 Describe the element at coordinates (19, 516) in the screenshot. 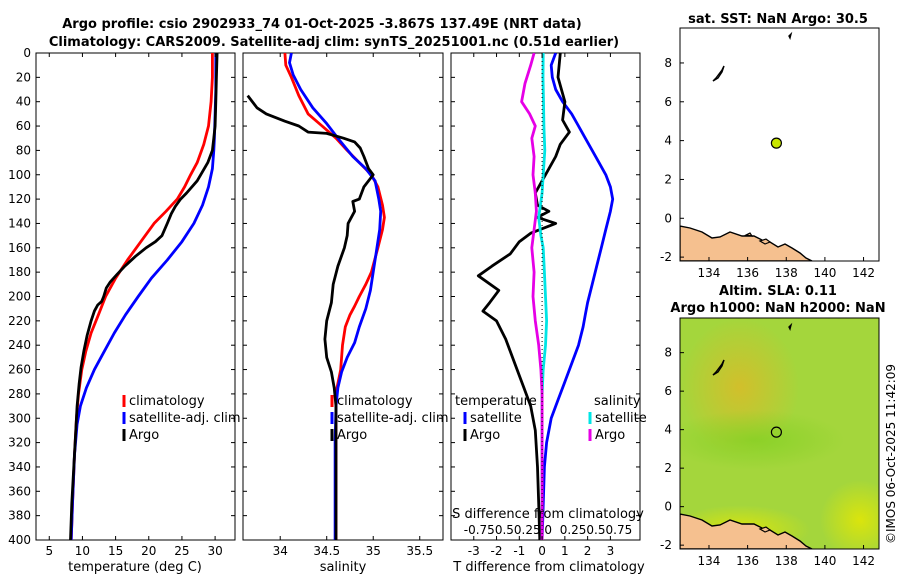

I see `y-tick-label: 380` at that location.